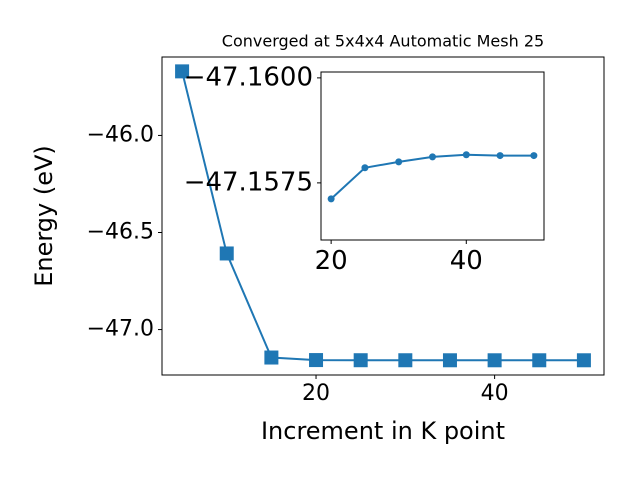 The height and width of the screenshot is (480, 640). I want to click on x-axis-label: Increment in K point, so click(383, 431).